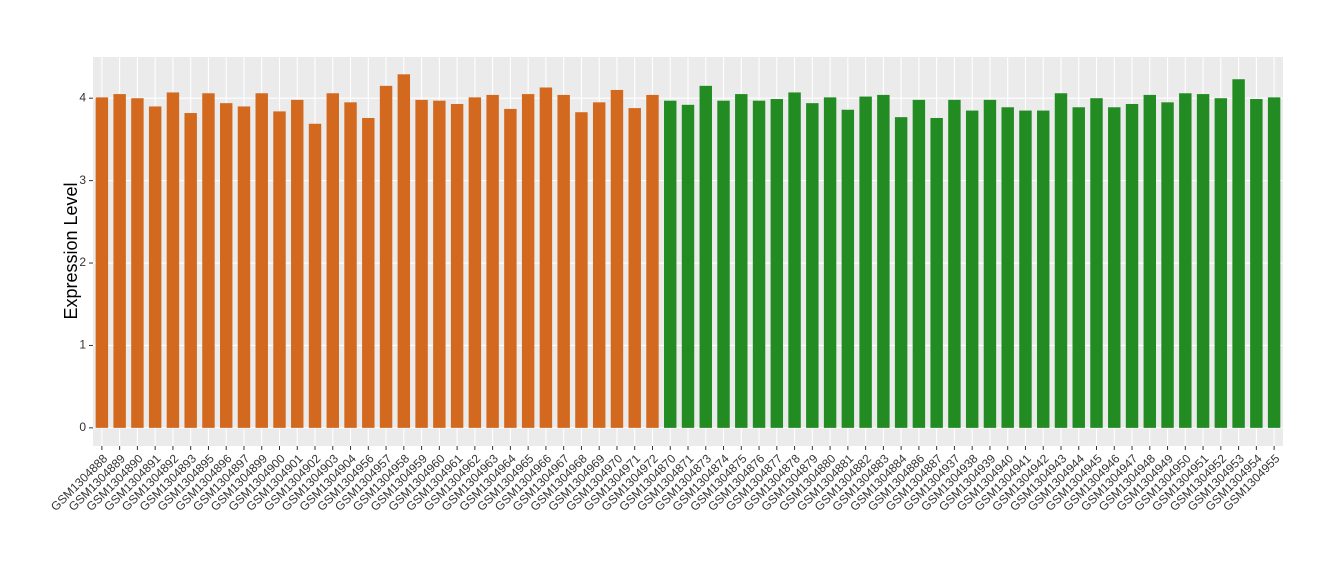 The image size is (1340, 580). What do you see at coordinates (82, 180) in the screenshot?
I see `y-tick-label: 3` at bounding box center [82, 180].